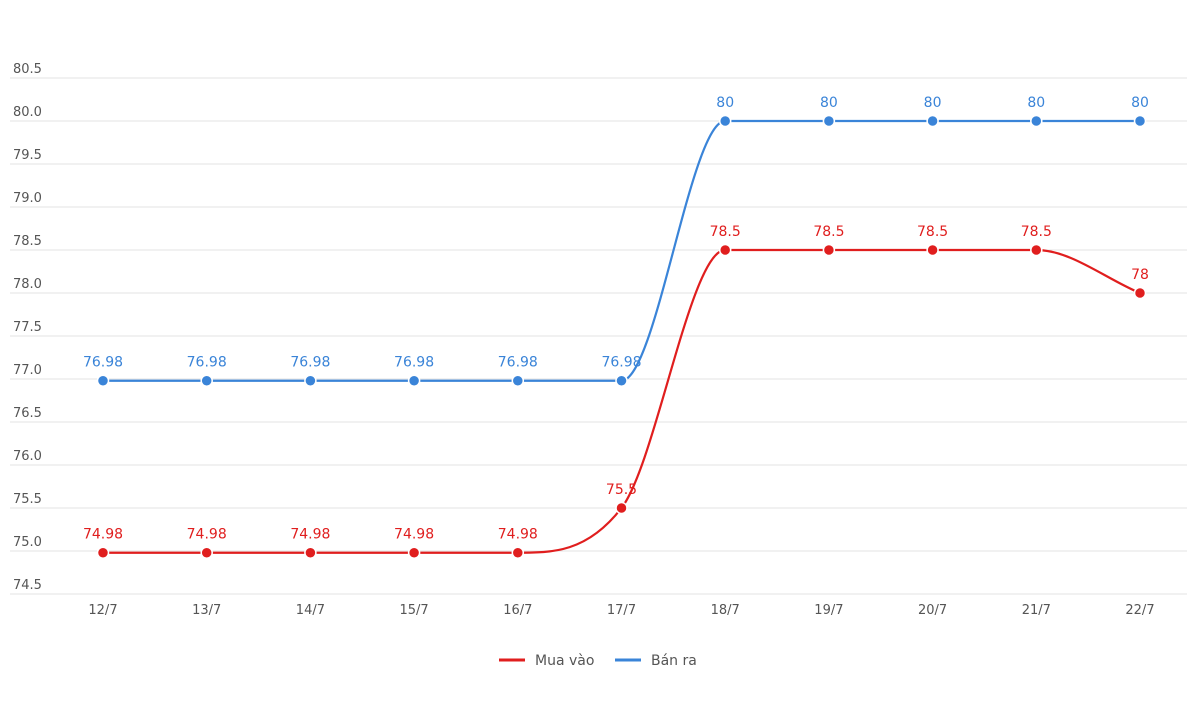 The height and width of the screenshot is (707, 1187). Describe the element at coordinates (27, 413) in the screenshot. I see `y-tick-label: 76.5` at that location.